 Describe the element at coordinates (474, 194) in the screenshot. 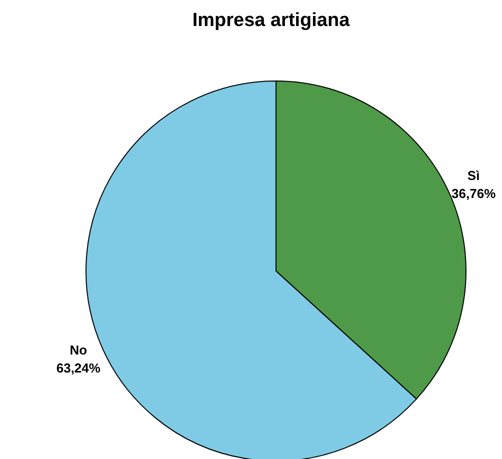

I see `data-label: 36,76%` at that location.